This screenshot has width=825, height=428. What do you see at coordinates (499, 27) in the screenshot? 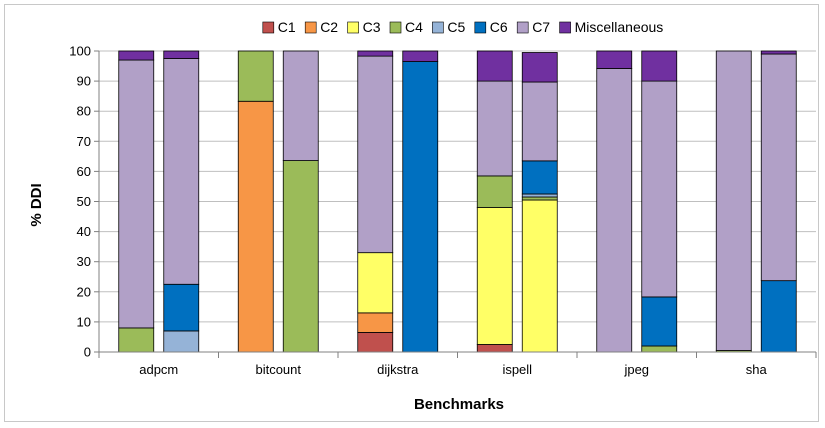
I see `legend-label-c6: C6` at bounding box center [499, 27].